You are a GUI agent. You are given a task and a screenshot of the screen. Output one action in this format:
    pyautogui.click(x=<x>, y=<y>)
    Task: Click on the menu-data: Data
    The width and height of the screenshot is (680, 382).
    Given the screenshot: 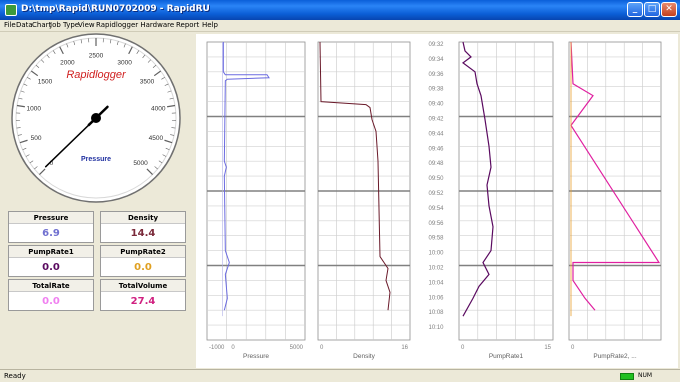 What is the action you would take?
    pyautogui.click(x=24, y=25)
    